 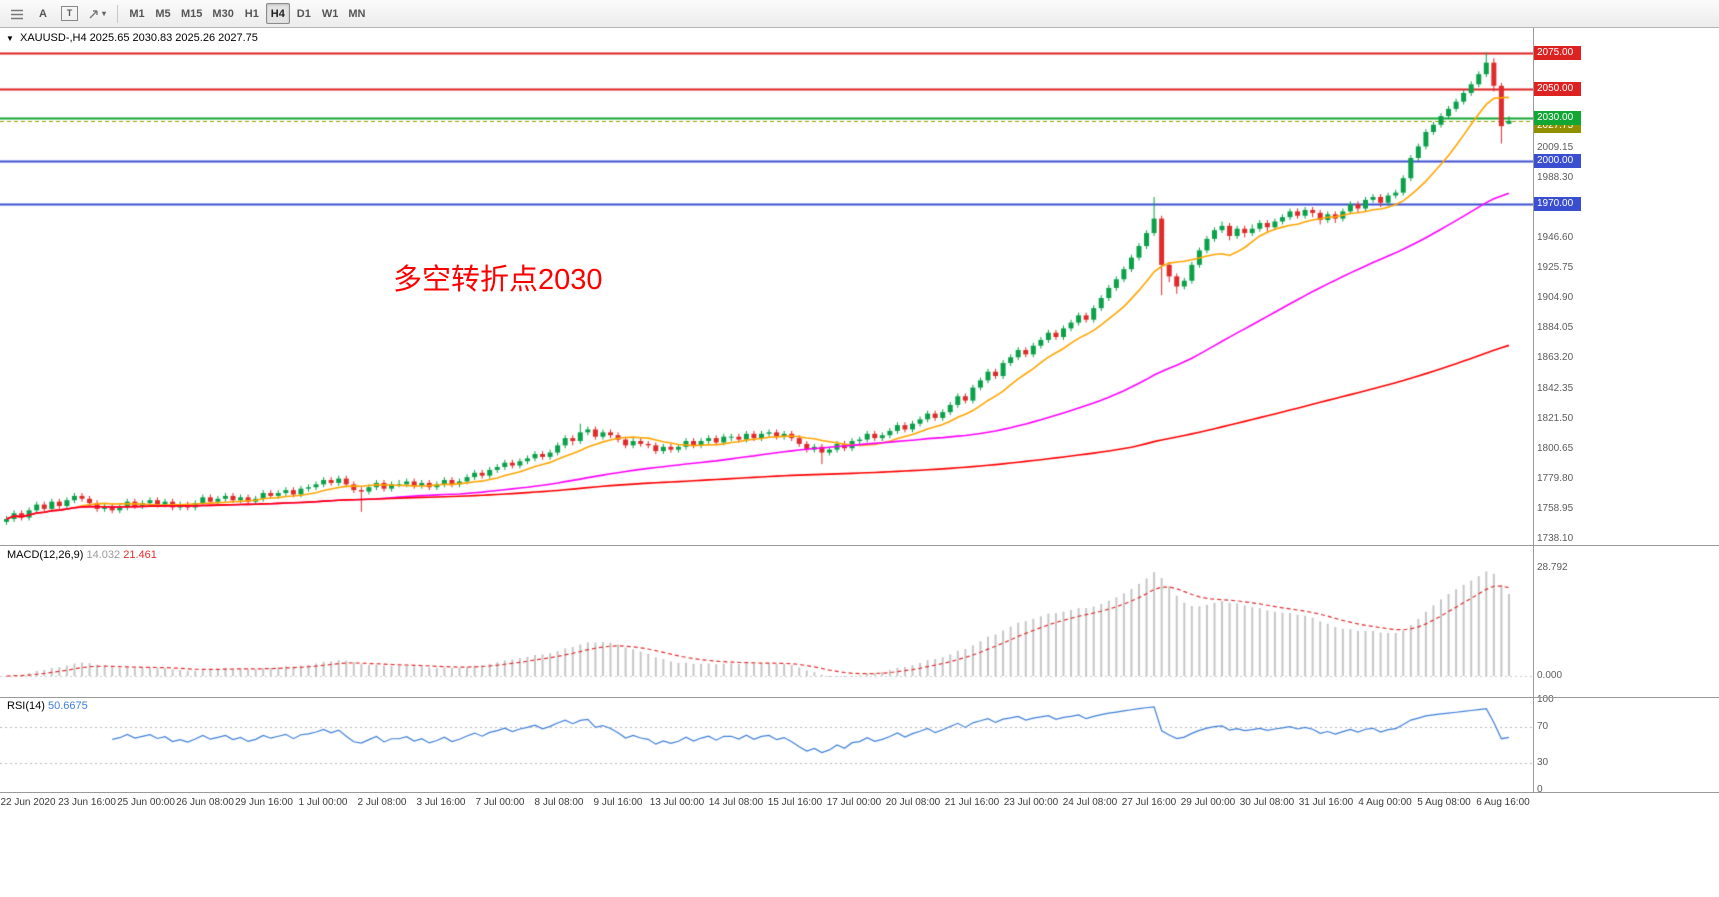 What do you see at coordinates (1557, 52) in the screenshot?
I see `price-level-badge-2075.00: 2075.00` at bounding box center [1557, 52].